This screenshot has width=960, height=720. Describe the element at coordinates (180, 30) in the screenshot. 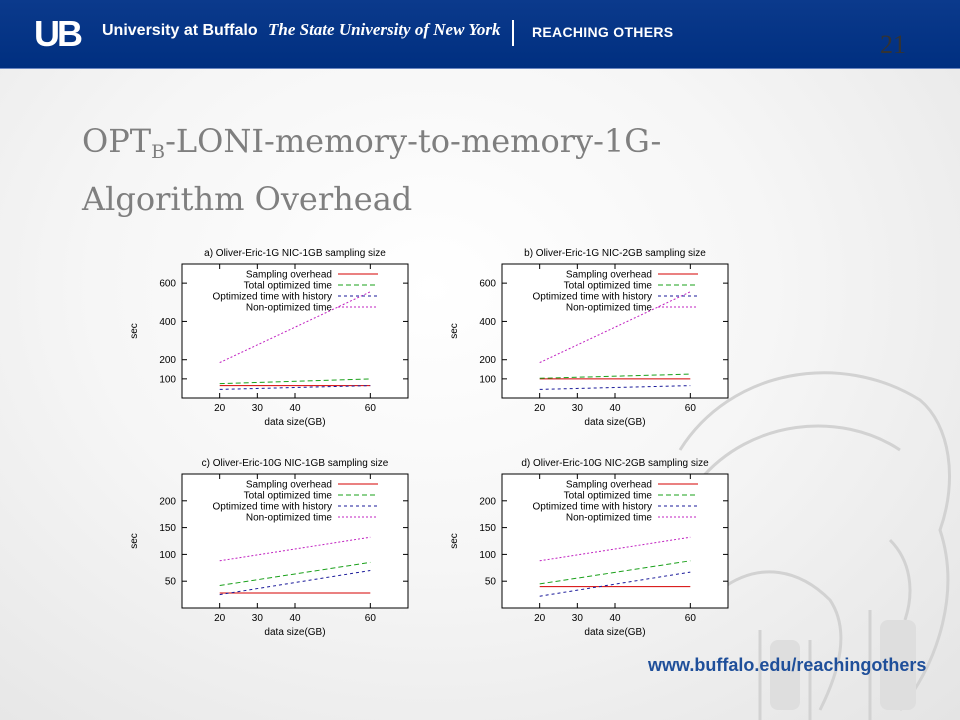

I see `university-name: University at Buffalo` at that location.